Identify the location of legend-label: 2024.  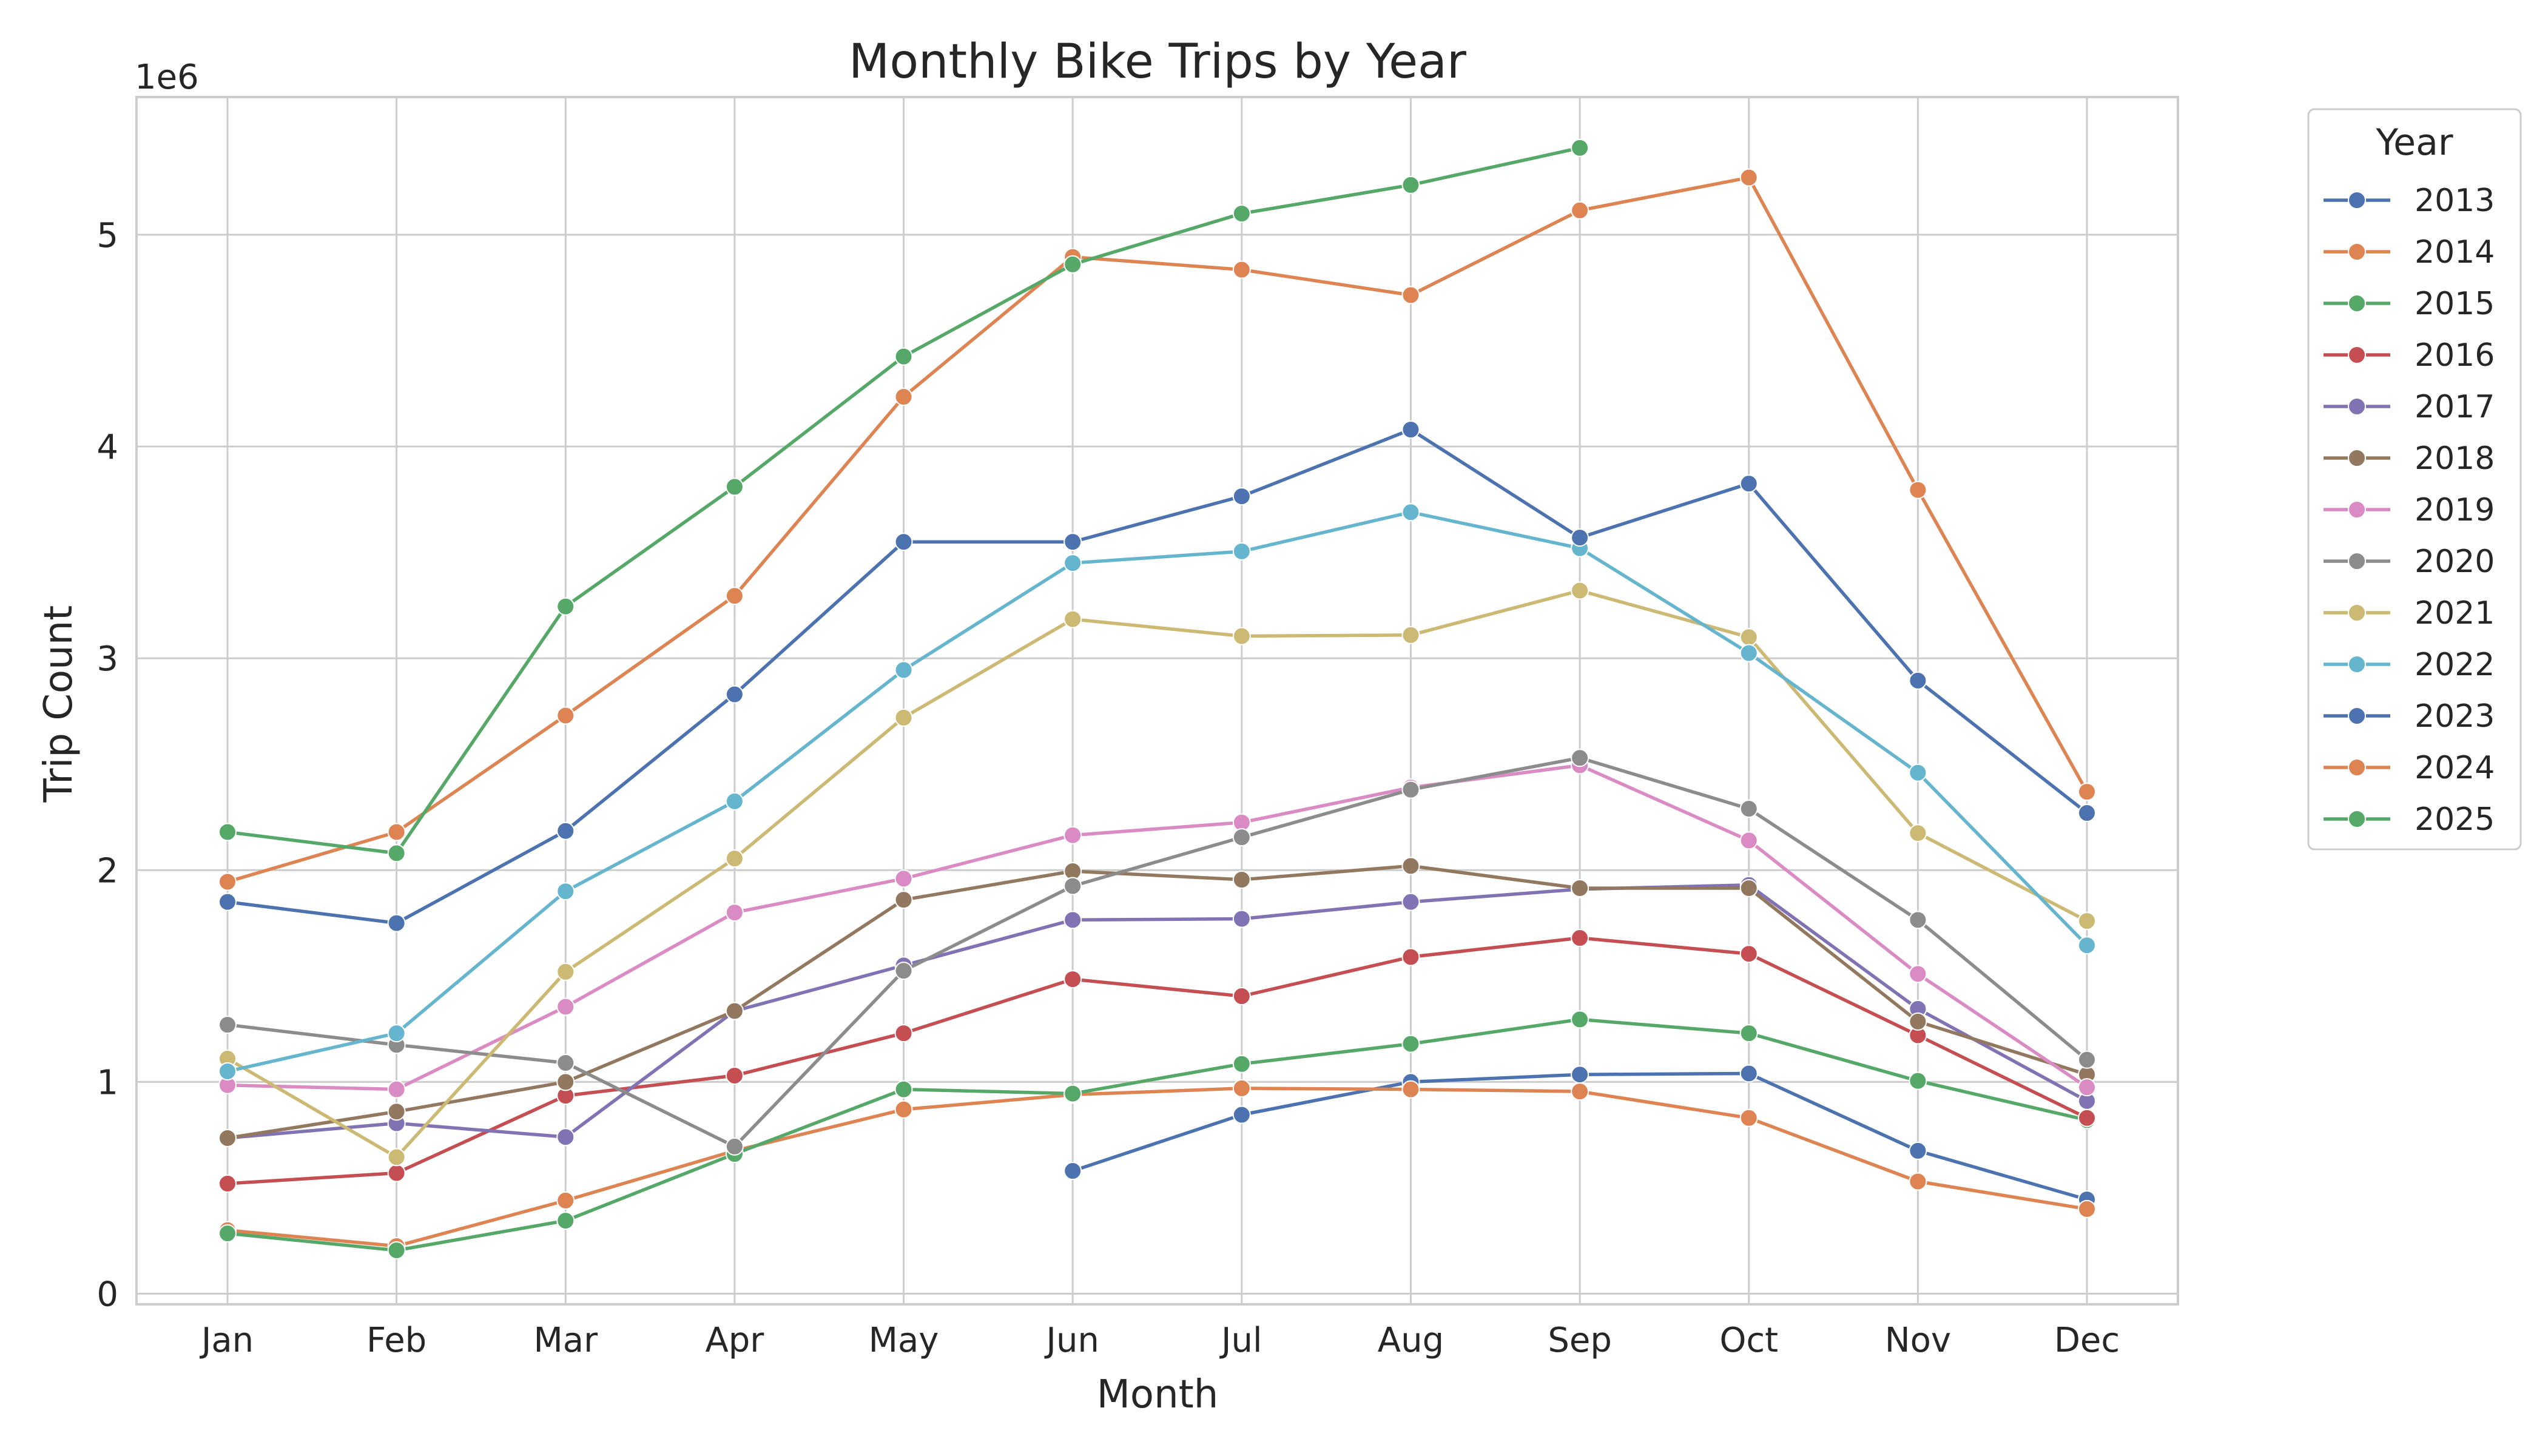
(2455, 768).